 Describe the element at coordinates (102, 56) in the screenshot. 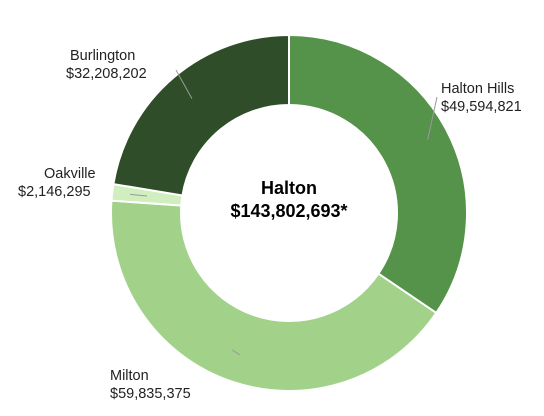

I see `slice-name-label: Burlington` at that location.